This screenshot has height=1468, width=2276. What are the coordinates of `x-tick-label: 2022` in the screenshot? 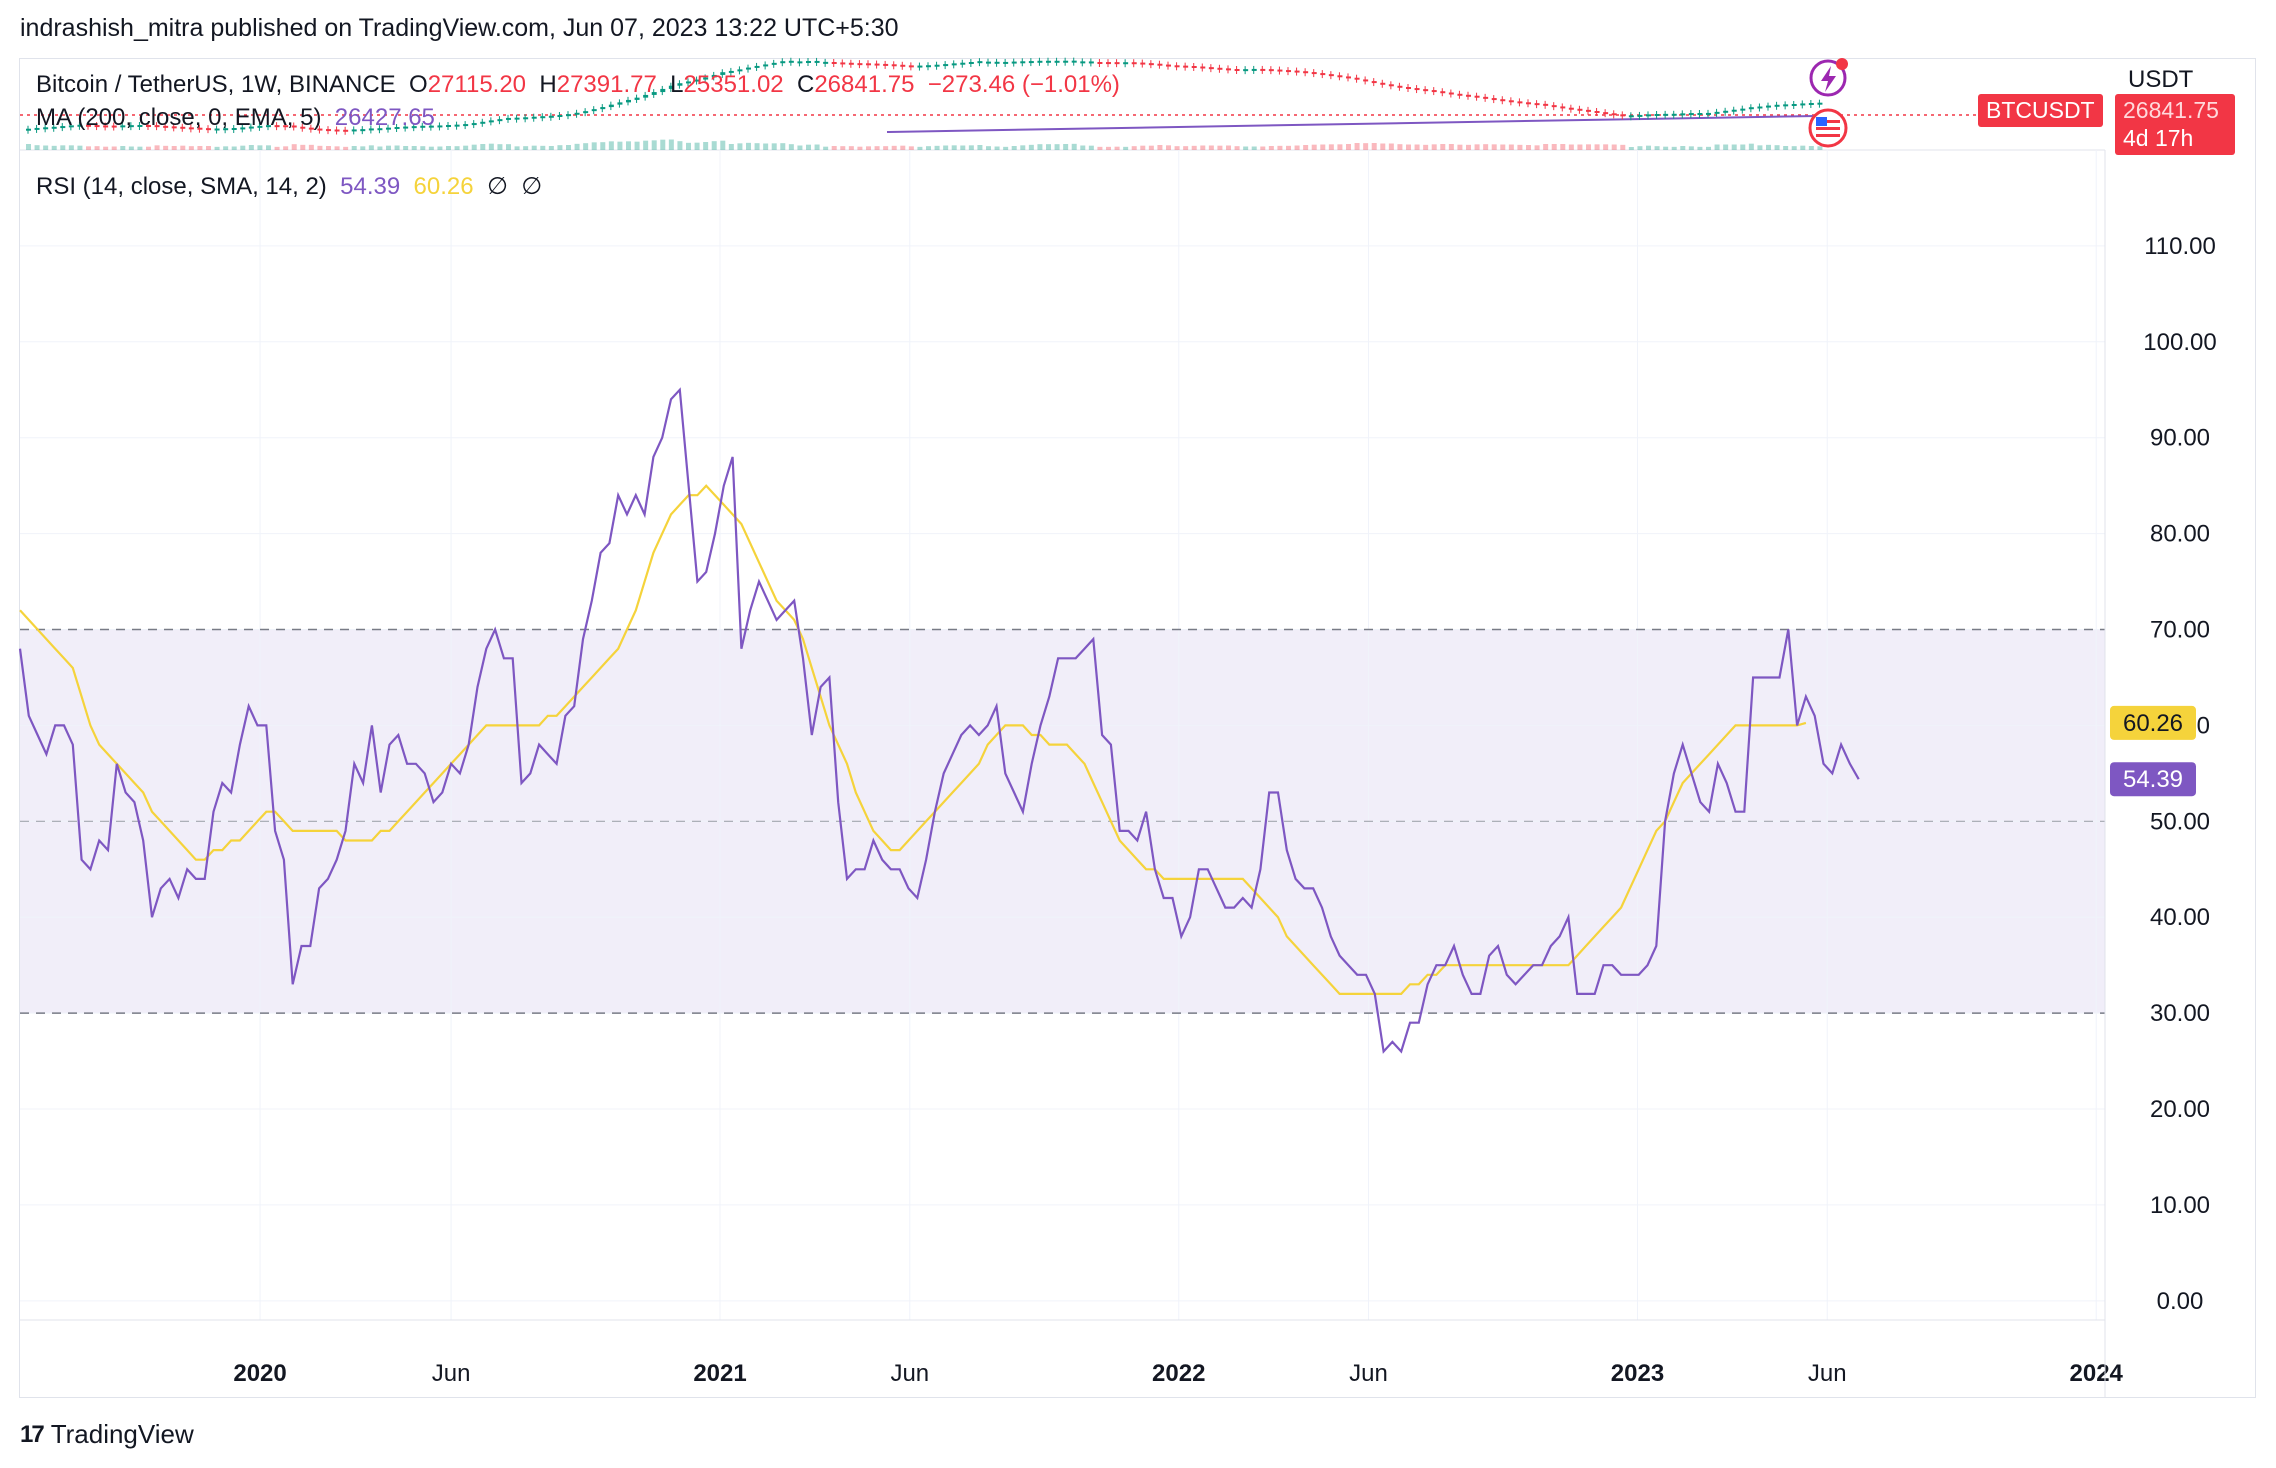 It's located at (1178, 1373).